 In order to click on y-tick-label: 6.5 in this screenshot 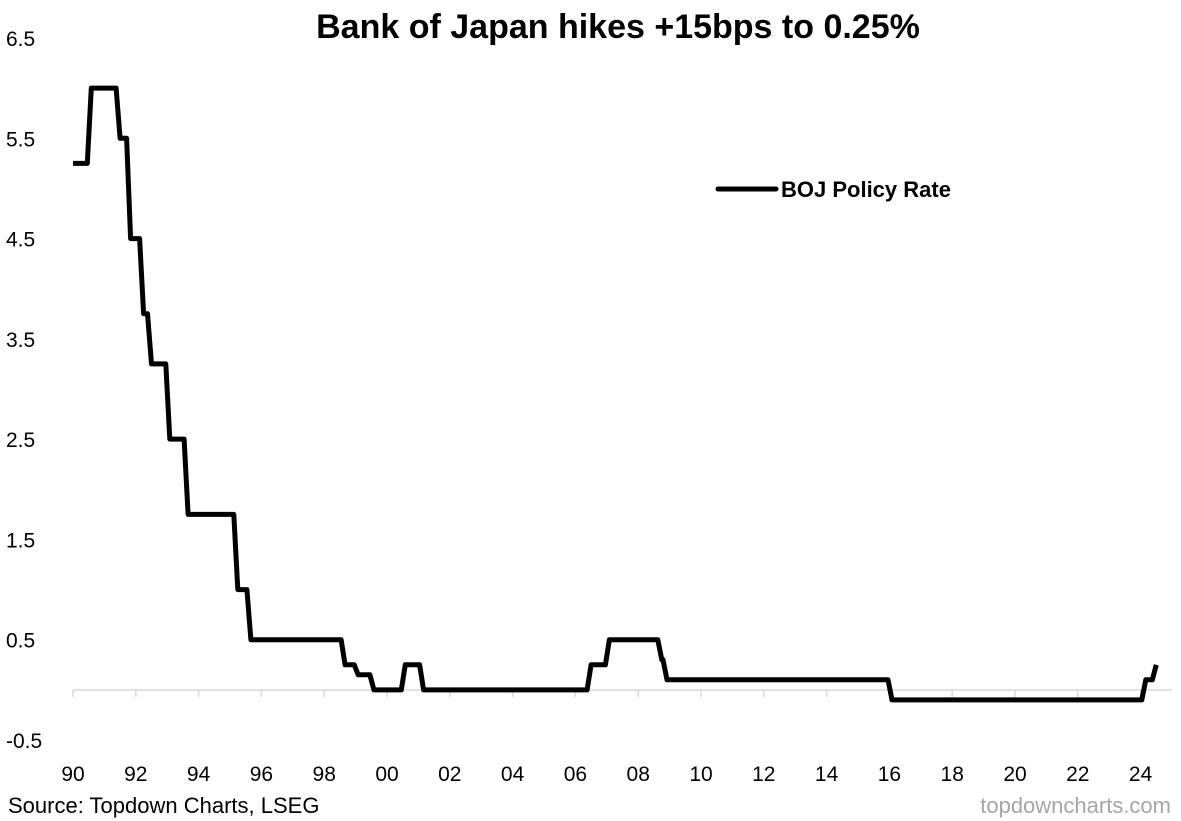, I will do `click(20, 39)`.